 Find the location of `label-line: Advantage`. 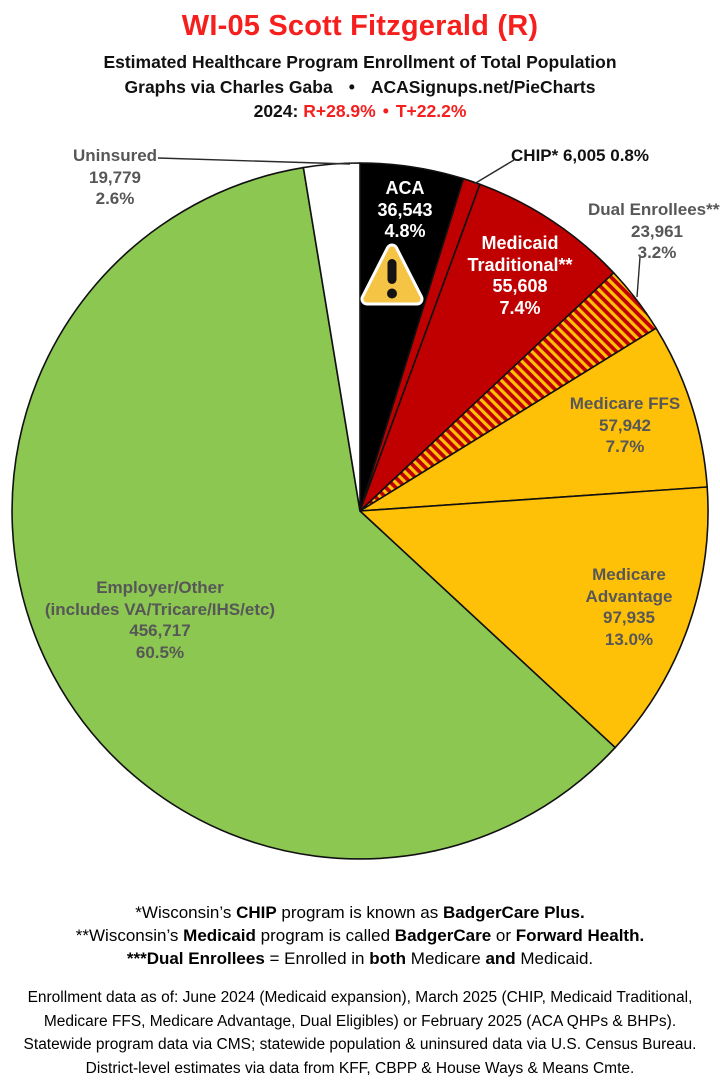

label-line: Advantage is located at coordinates (629, 597).